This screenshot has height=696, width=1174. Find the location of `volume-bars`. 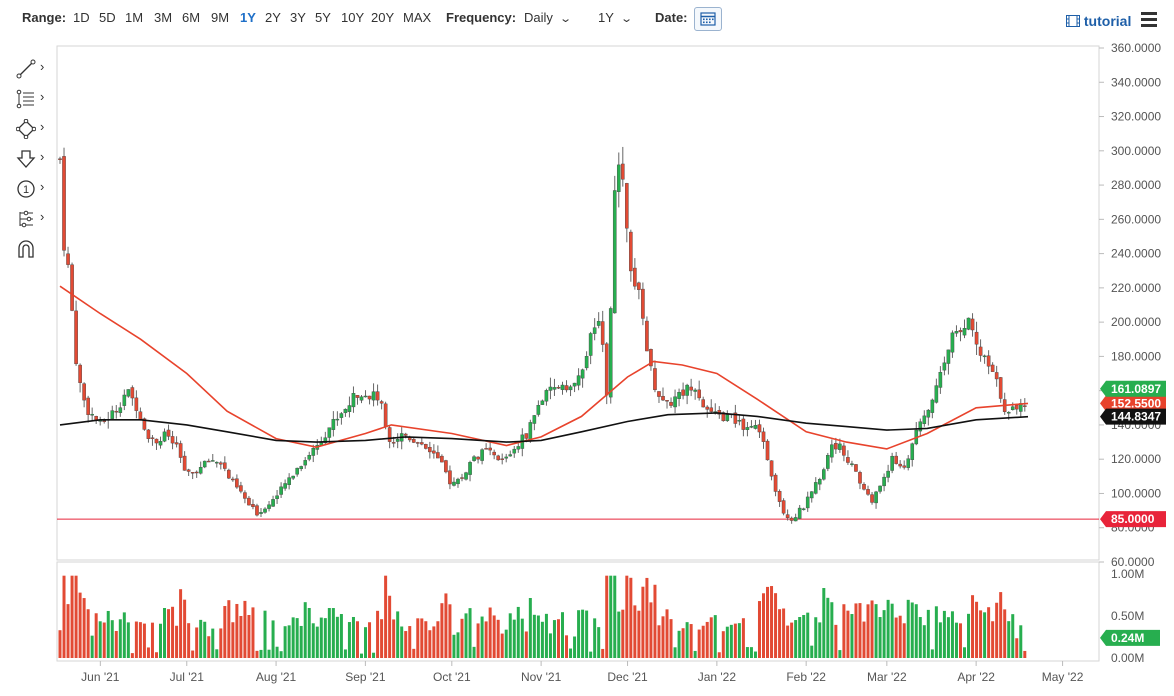

volume-bars is located at coordinates (542, 616).